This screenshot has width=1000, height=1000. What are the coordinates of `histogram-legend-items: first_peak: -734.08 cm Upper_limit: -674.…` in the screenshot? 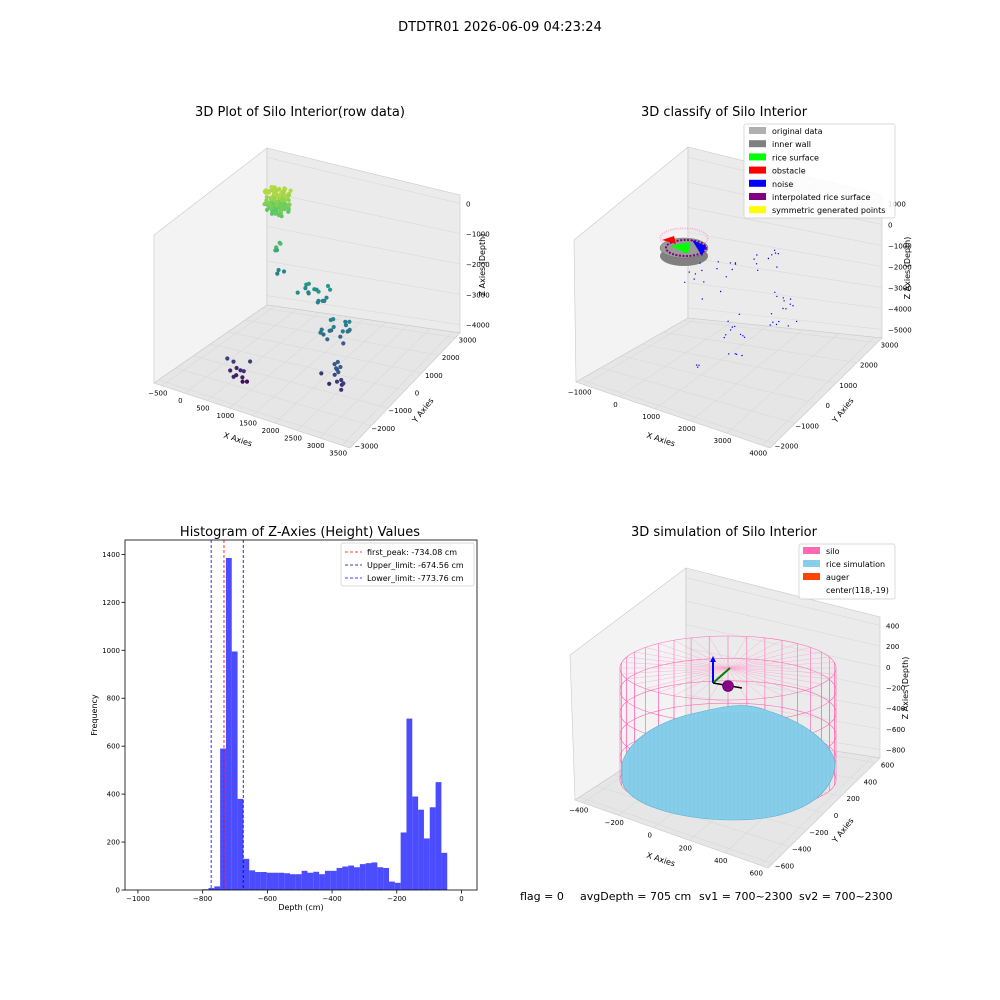 It's located at (404, 565).